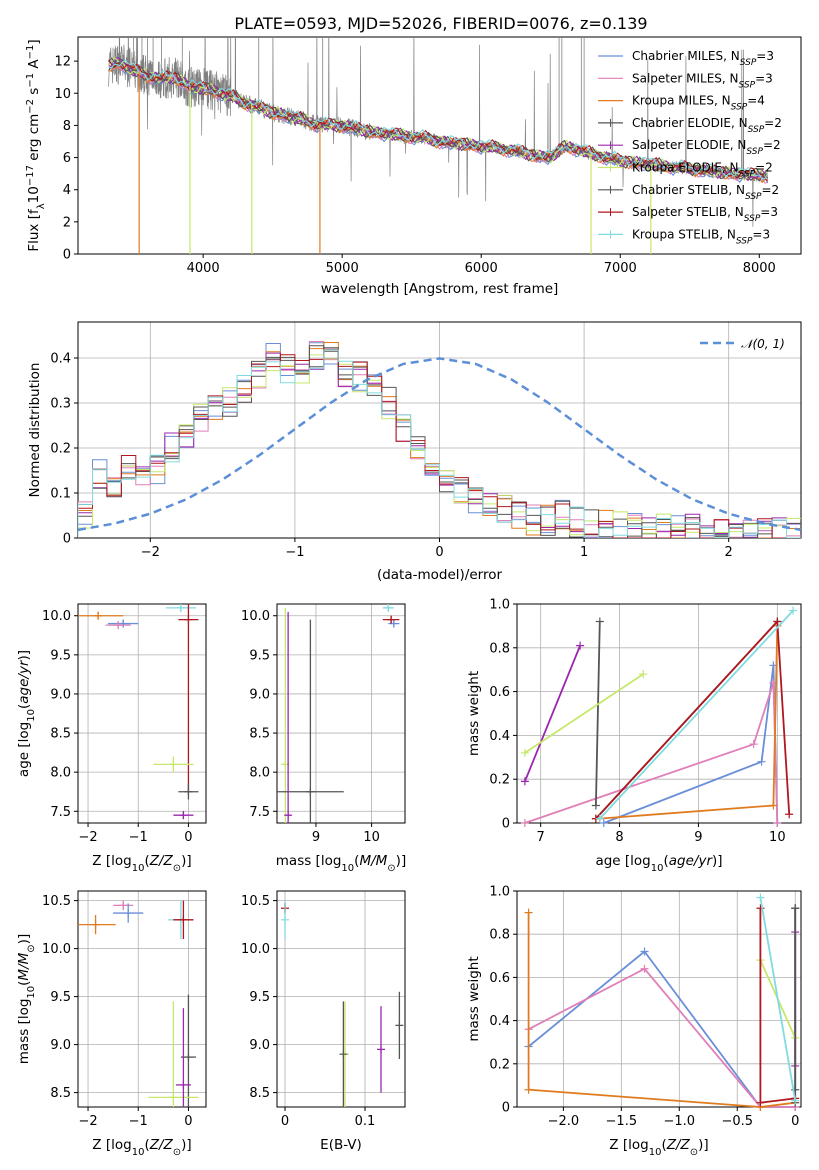 The height and width of the screenshot is (1170, 819). What do you see at coordinates (701, 236) in the screenshot?
I see `legend-entry: Kroupa STELIB, NSSP=3` at bounding box center [701, 236].